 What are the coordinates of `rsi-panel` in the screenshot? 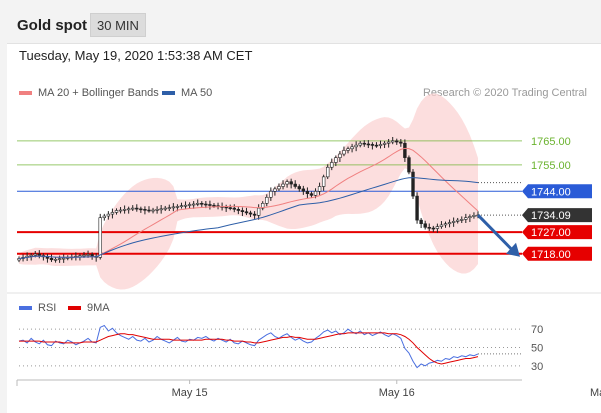 It's located at (270, 346).